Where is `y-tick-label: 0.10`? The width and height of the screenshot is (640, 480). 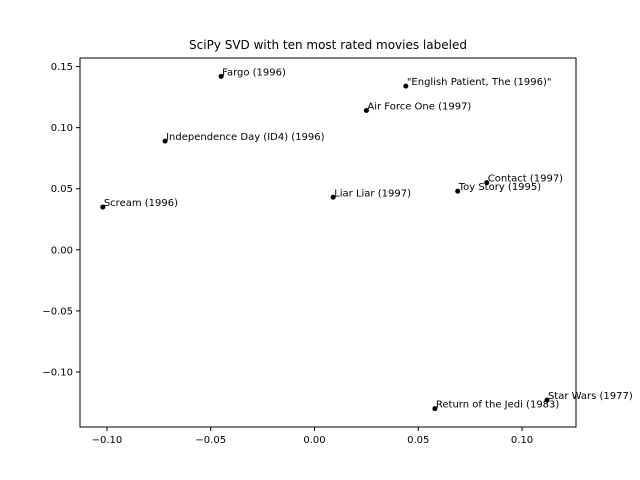 y-tick-label: 0.10 is located at coordinates (62, 128).